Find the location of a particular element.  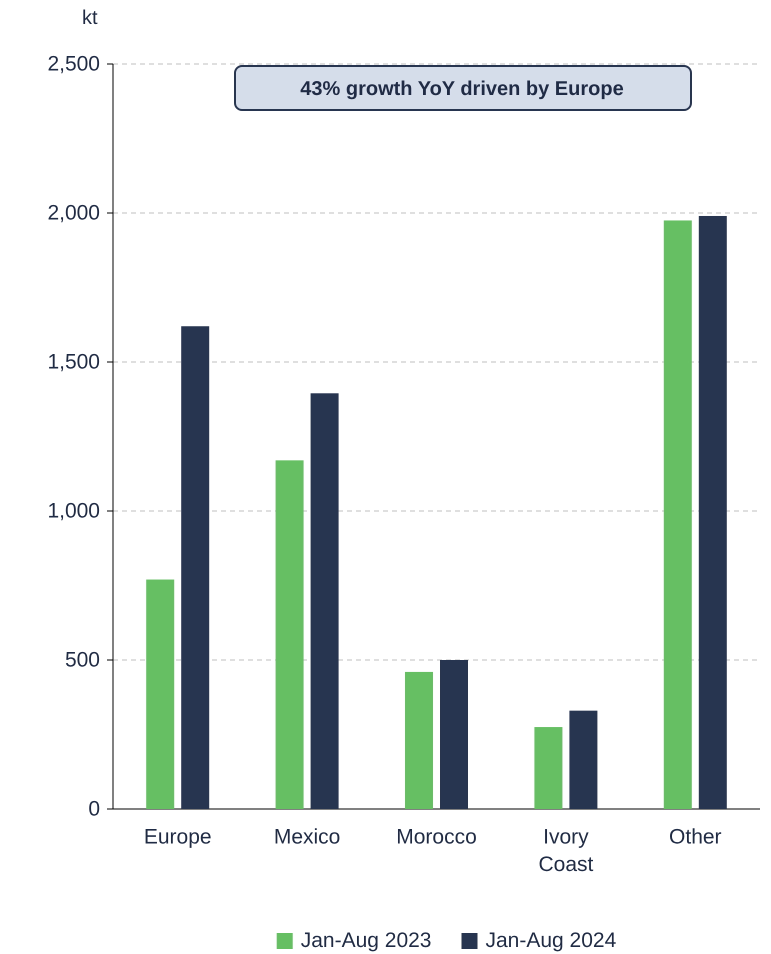

x-tick-label: Morocco is located at coordinates (436, 837).